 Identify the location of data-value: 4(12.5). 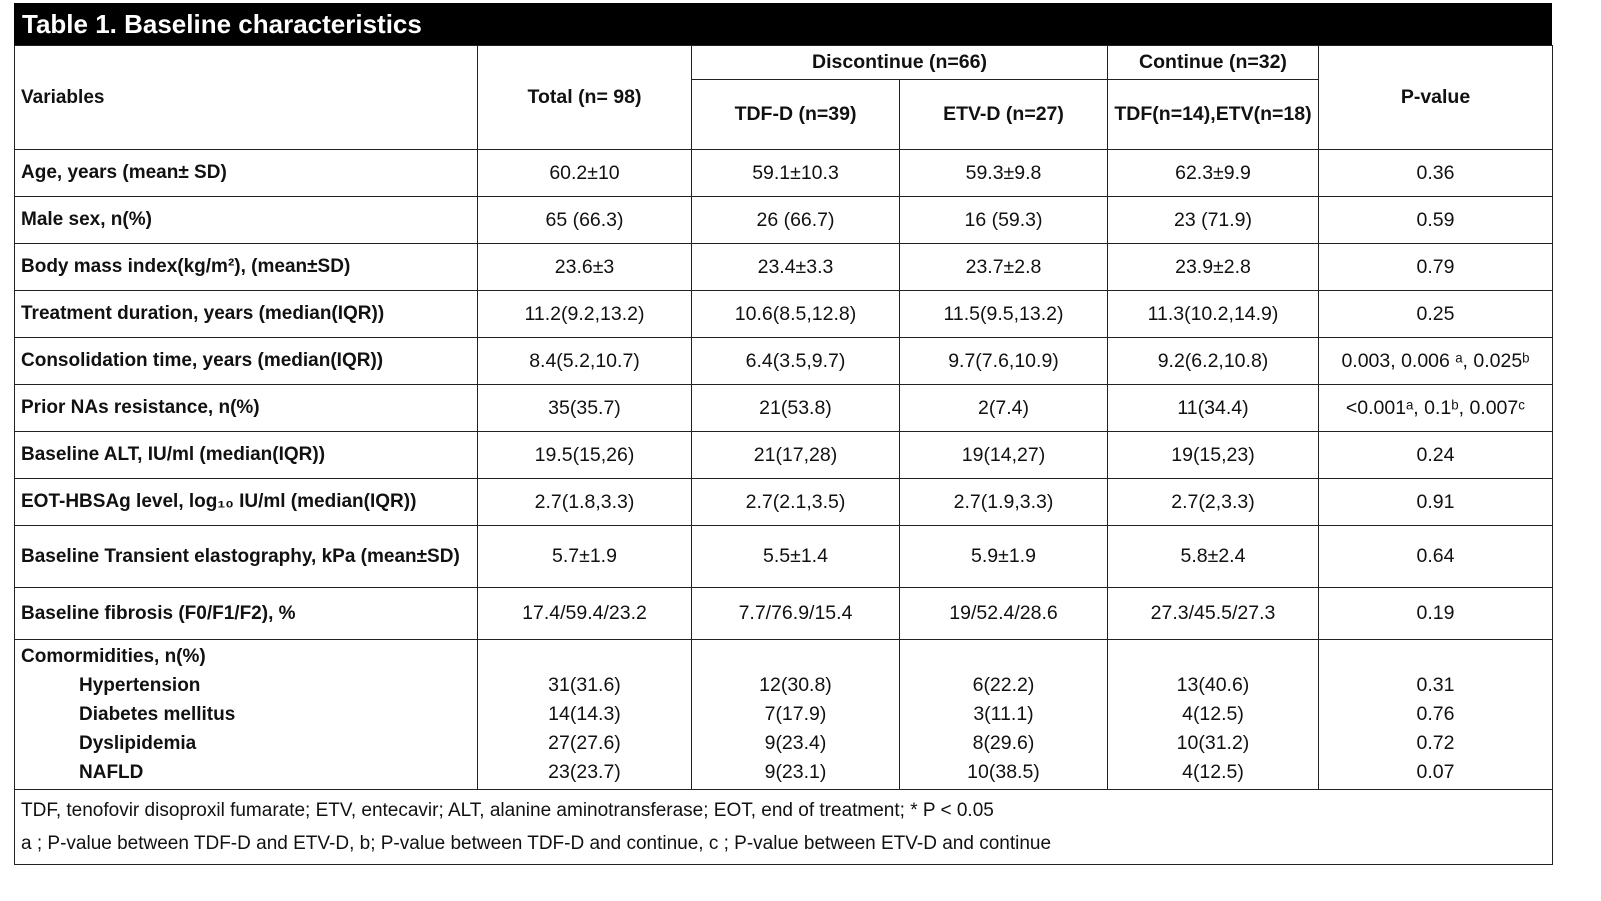
(1213, 714).